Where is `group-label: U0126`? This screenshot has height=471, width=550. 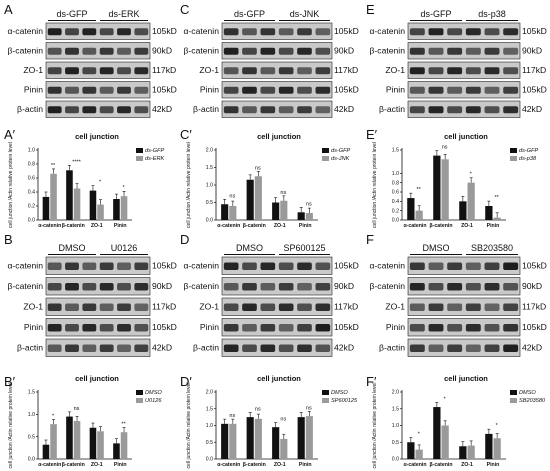
group-label: U0126 is located at coordinates (124, 248).